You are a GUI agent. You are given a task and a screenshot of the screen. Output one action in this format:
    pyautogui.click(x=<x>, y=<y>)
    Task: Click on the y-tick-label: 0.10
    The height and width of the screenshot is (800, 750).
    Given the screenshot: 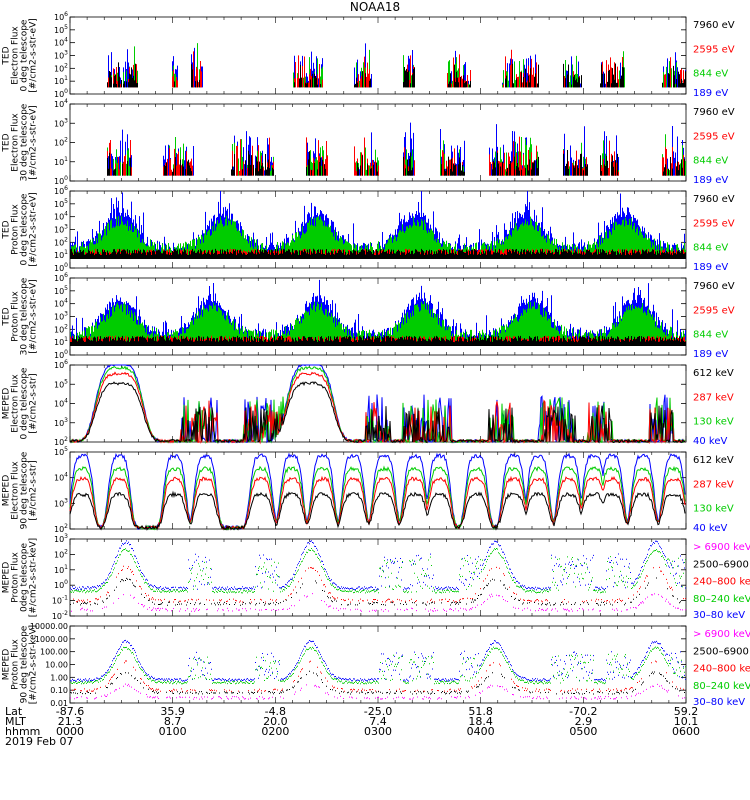 What is the action you would take?
    pyautogui.click(x=59, y=690)
    